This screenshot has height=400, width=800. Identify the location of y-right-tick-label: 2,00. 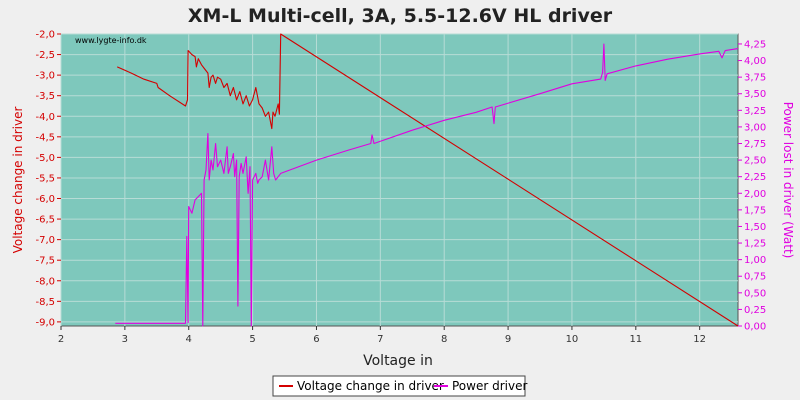
(755, 194).